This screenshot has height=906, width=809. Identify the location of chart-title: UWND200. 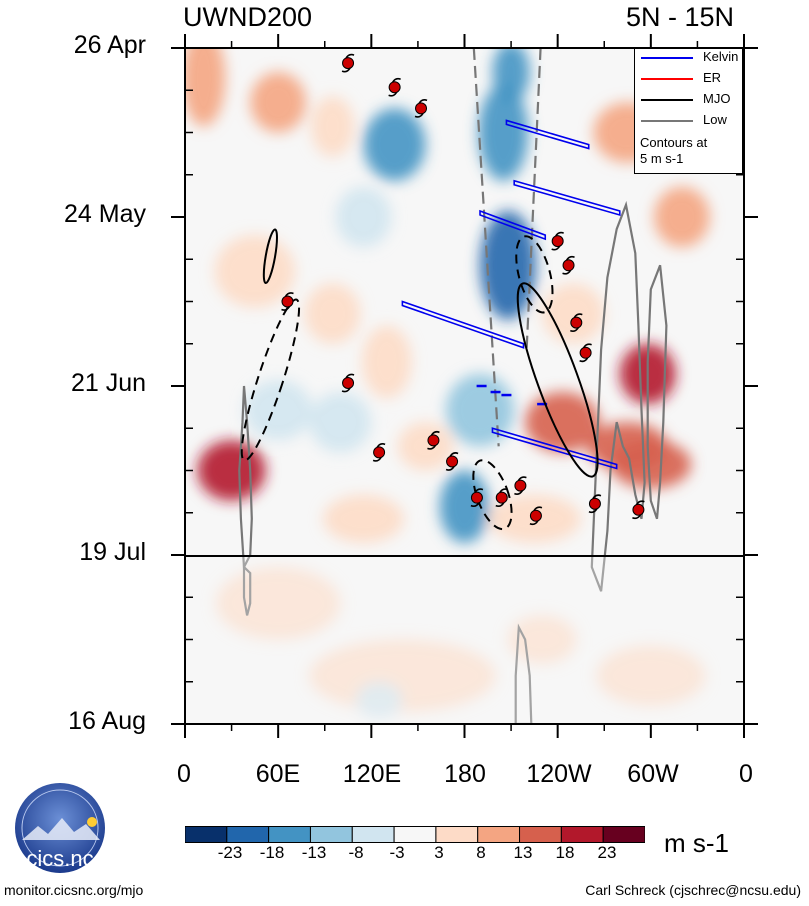
(248, 17).